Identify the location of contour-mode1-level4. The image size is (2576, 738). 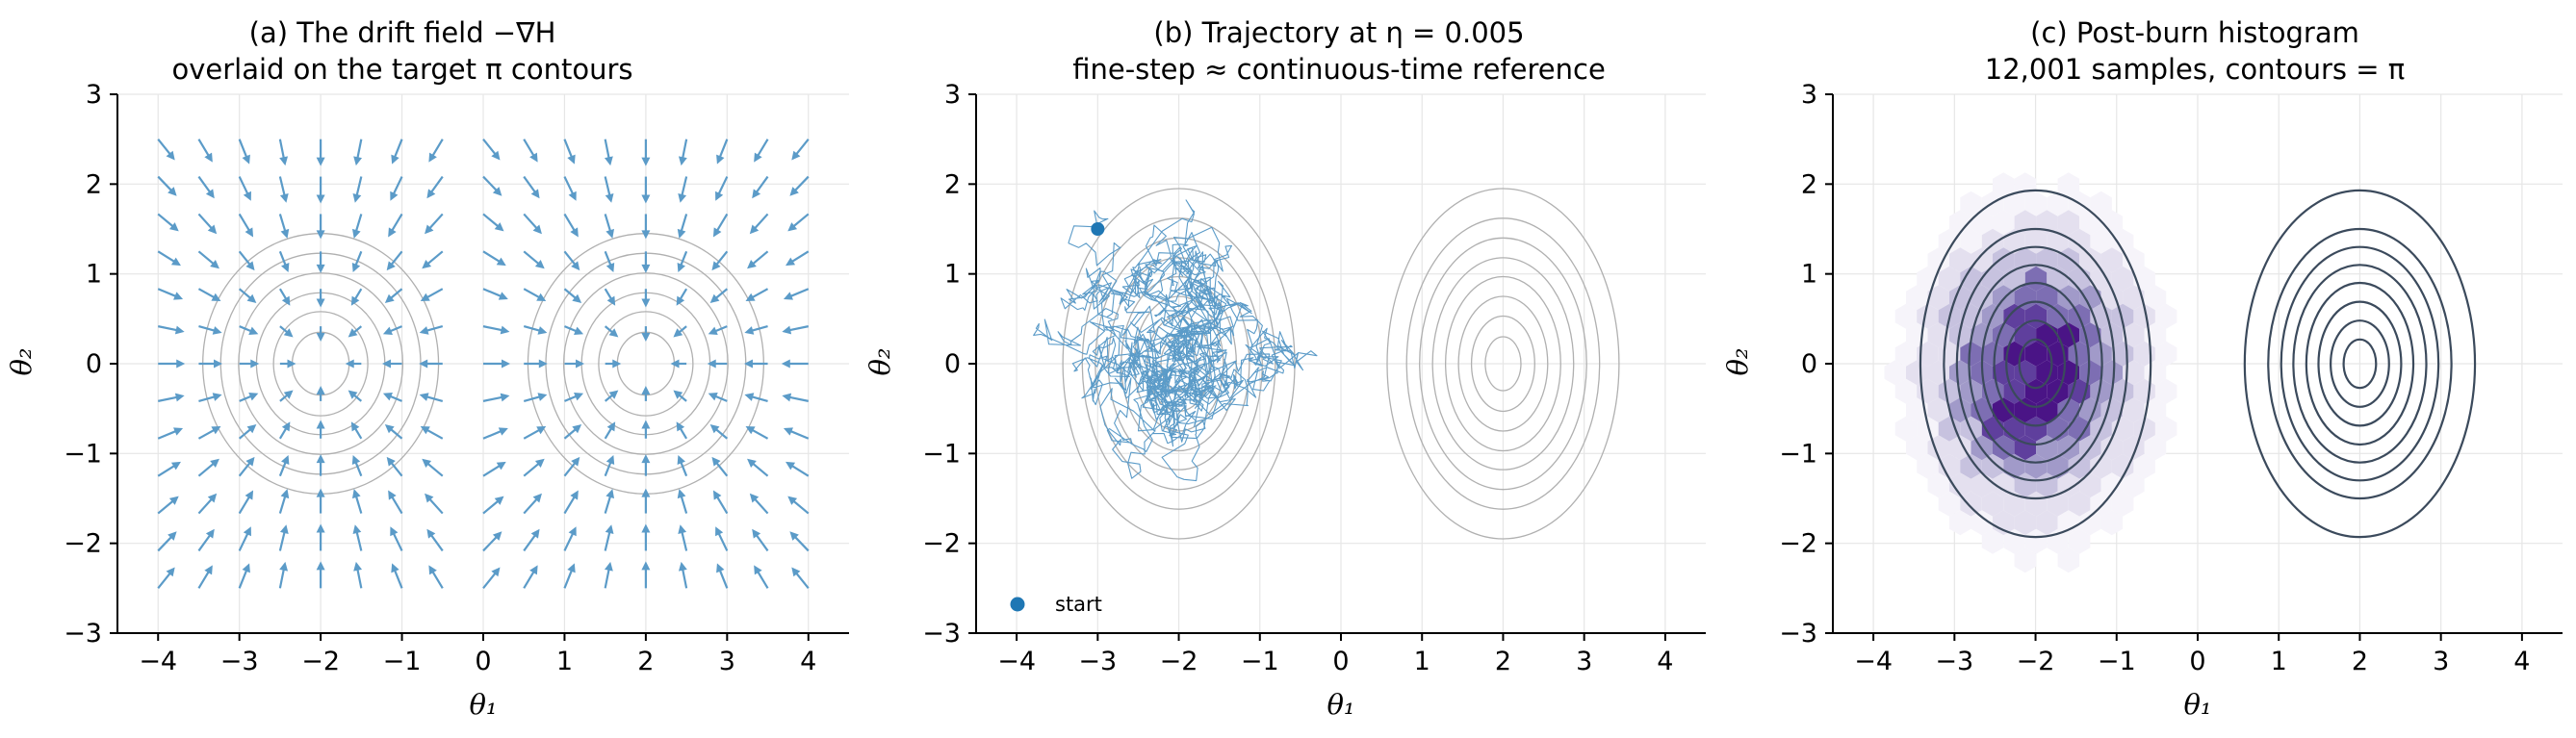
(2360, 364).